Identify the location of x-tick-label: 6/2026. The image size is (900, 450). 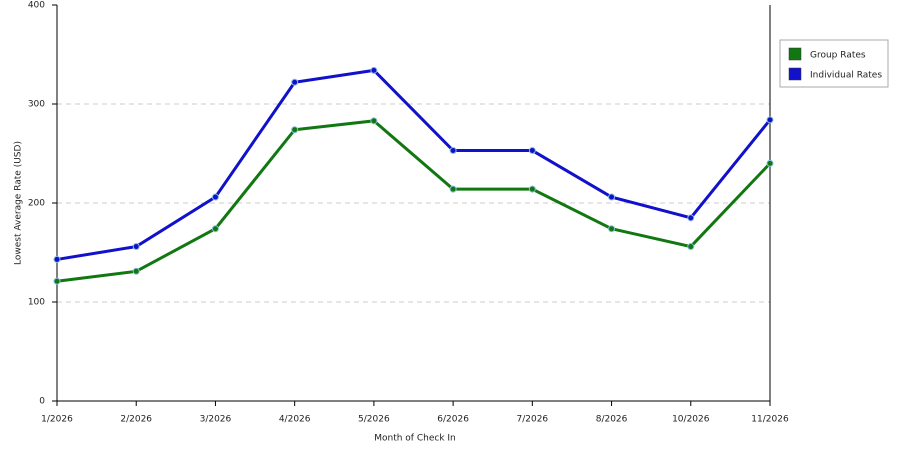
(453, 420).